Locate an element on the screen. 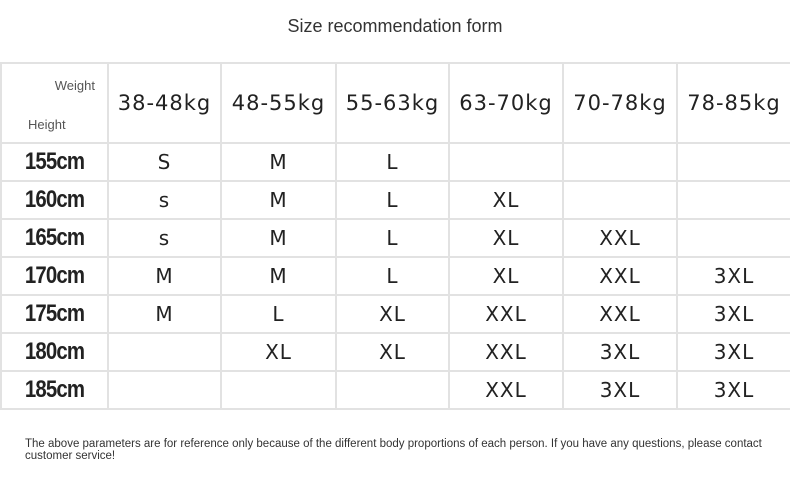 This screenshot has width=790, height=479. table-row: 185cm XXL 3XL 3XL is located at coordinates (395, 390).